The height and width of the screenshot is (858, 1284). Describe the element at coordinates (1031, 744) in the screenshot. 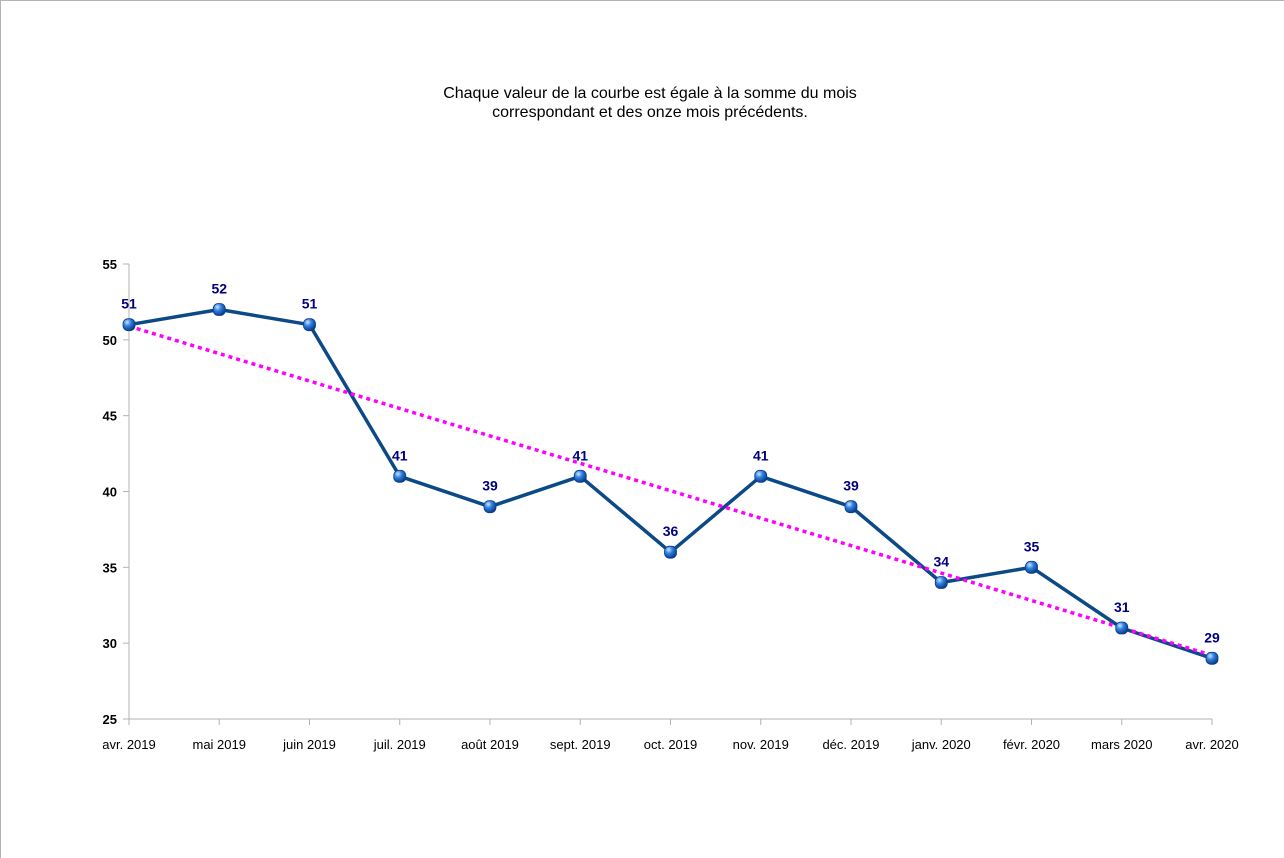

I see `x-tick-label: févr. 2020` at that location.